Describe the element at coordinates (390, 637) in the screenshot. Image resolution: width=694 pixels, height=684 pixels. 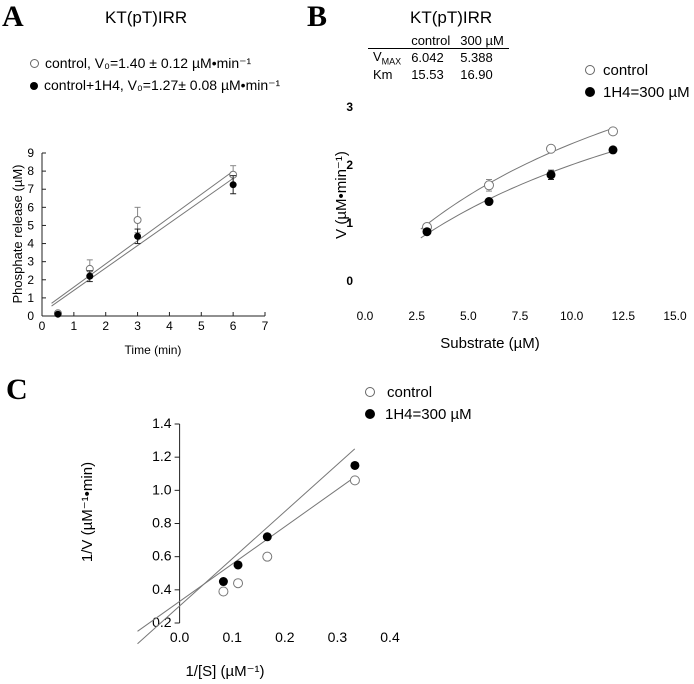
I see `x-tick-label: 0.4` at that location.